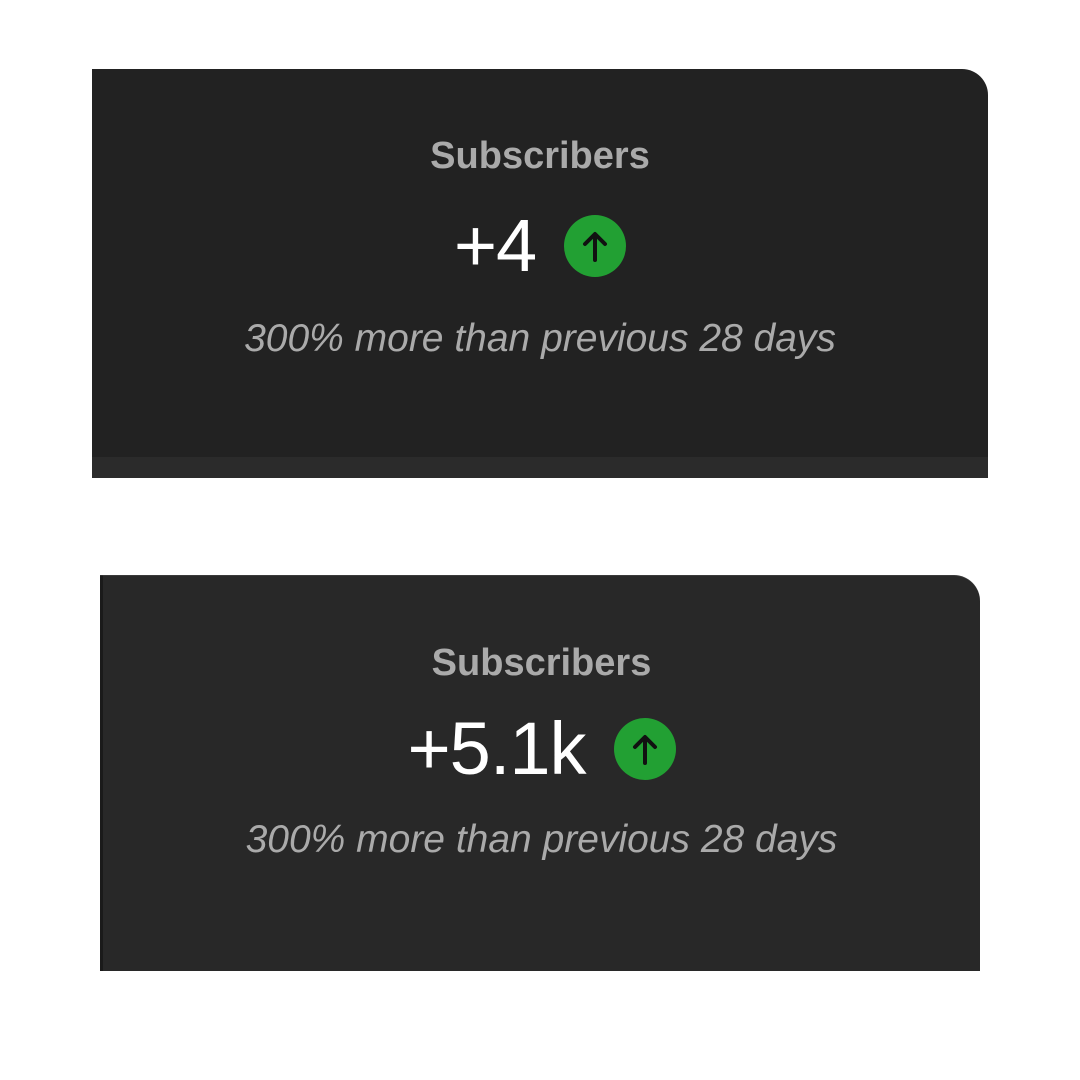 The image size is (1080, 1080). What do you see at coordinates (540, 245) in the screenshot?
I see `metric-value-row: +4` at bounding box center [540, 245].